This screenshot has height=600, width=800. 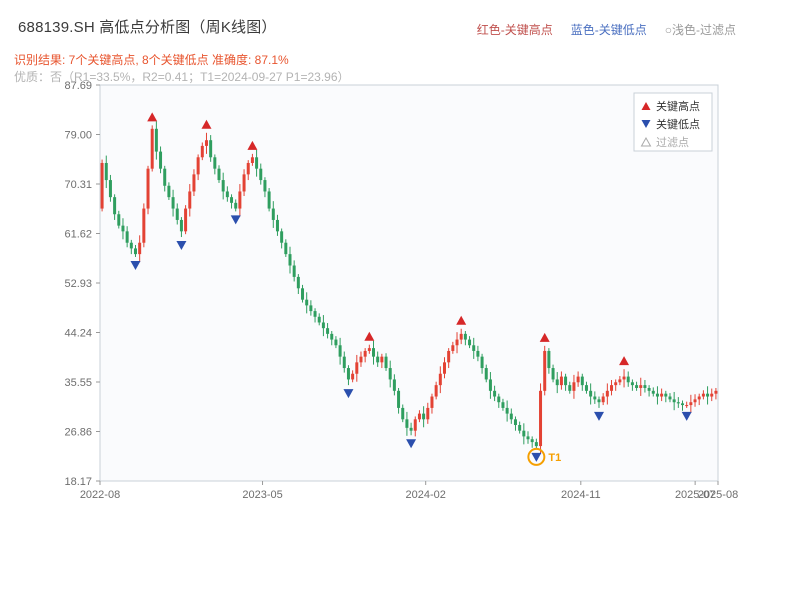 What do you see at coordinates (100, 495) in the screenshot?
I see `x-tick-label: 2022-08` at bounding box center [100, 495].